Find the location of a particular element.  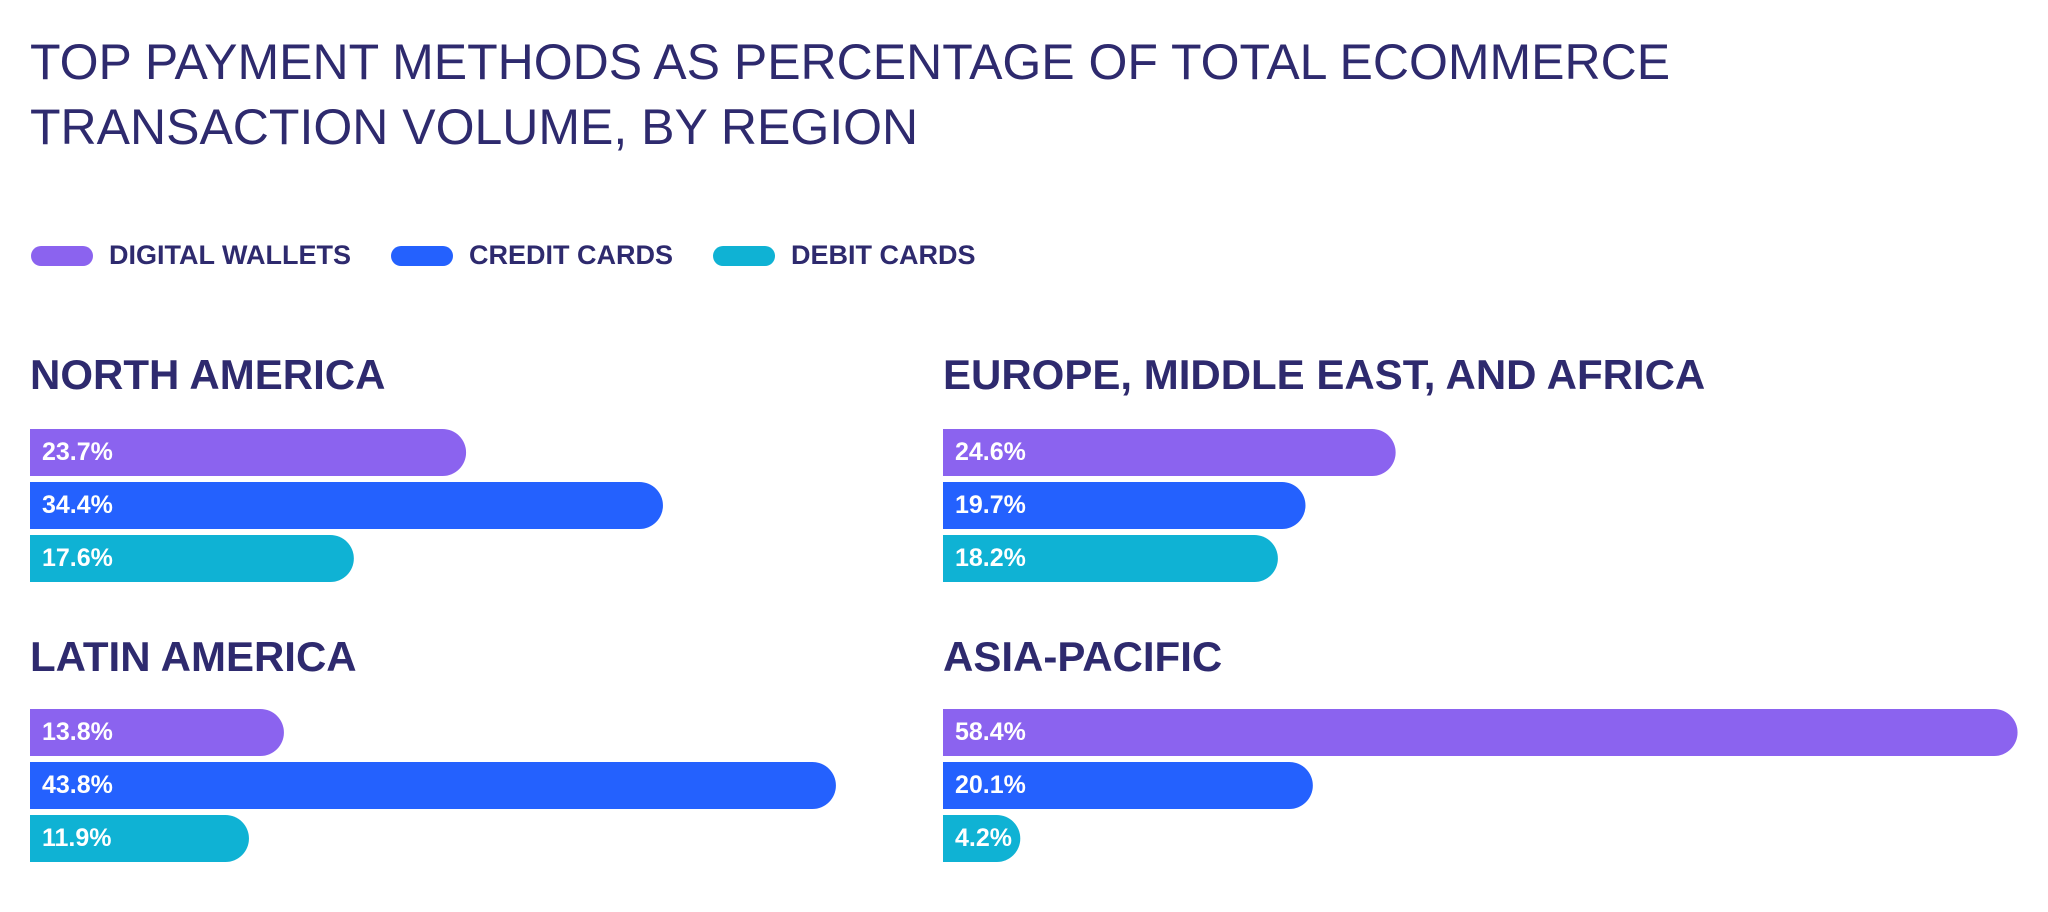

legend-label: DEBIT CARDS is located at coordinates (883, 255).